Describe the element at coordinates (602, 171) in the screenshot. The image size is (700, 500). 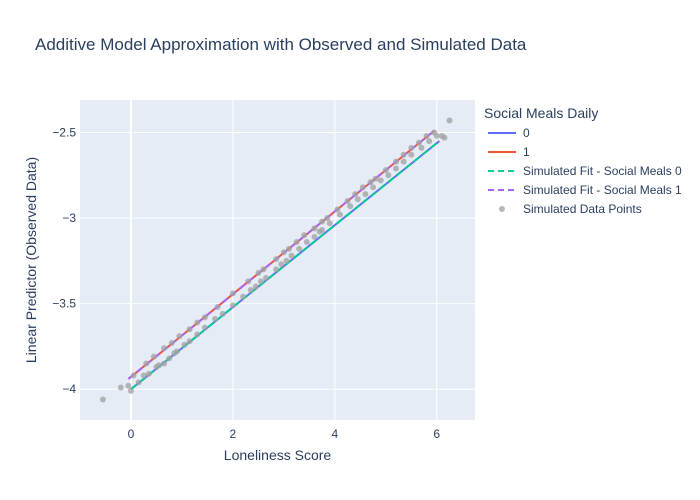
I see `legend-label: Simulated Fit - Social Meals 0` at that location.